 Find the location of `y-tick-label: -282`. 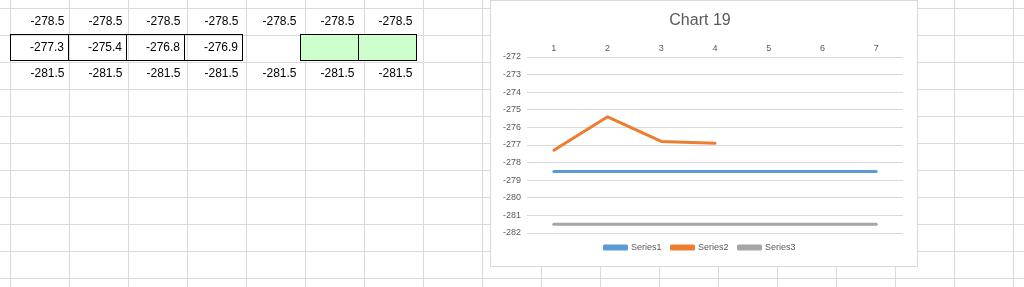

y-tick-label: -282 is located at coordinates (512, 232).